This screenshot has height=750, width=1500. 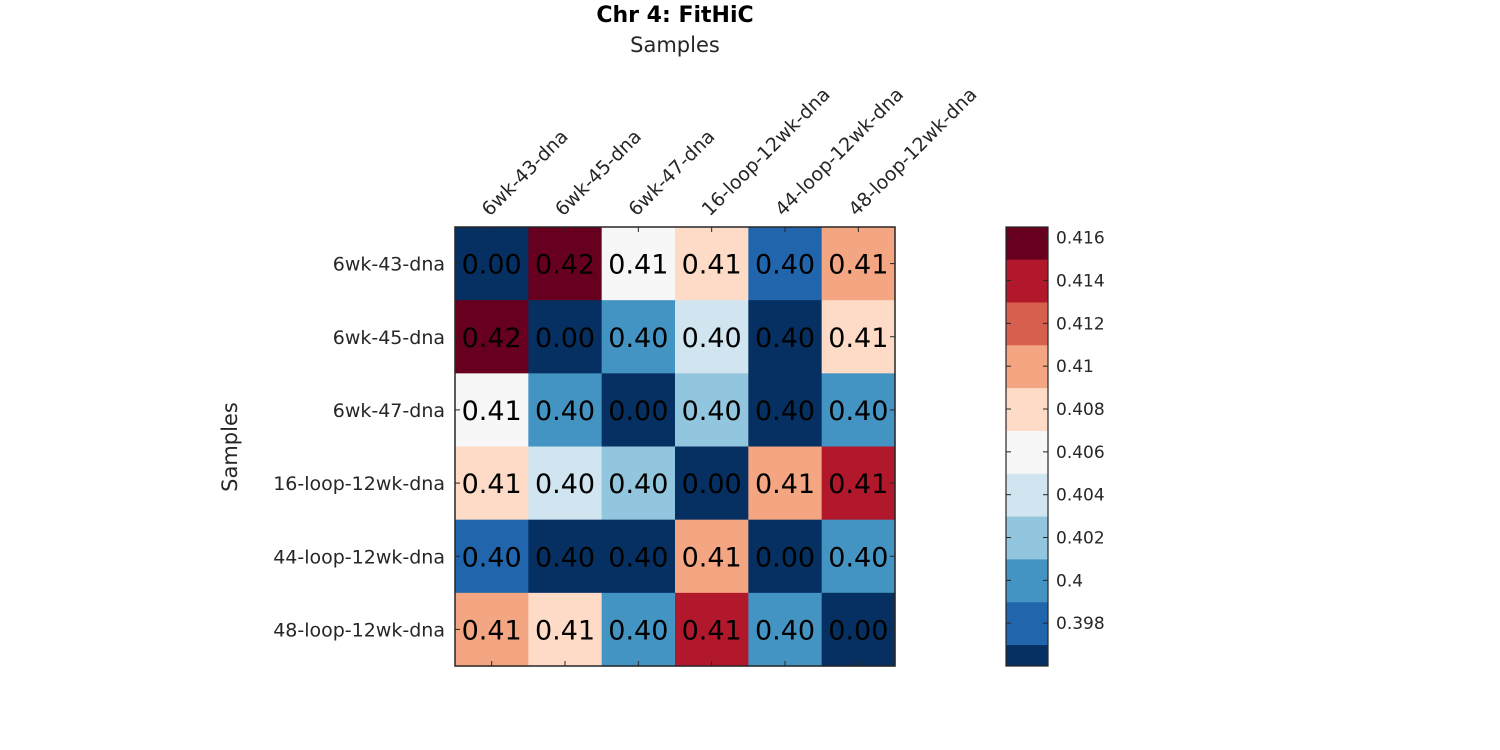 What do you see at coordinates (1080, 496) in the screenshot?
I see `colorbar-tick-label: 0.404` at bounding box center [1080, 496].